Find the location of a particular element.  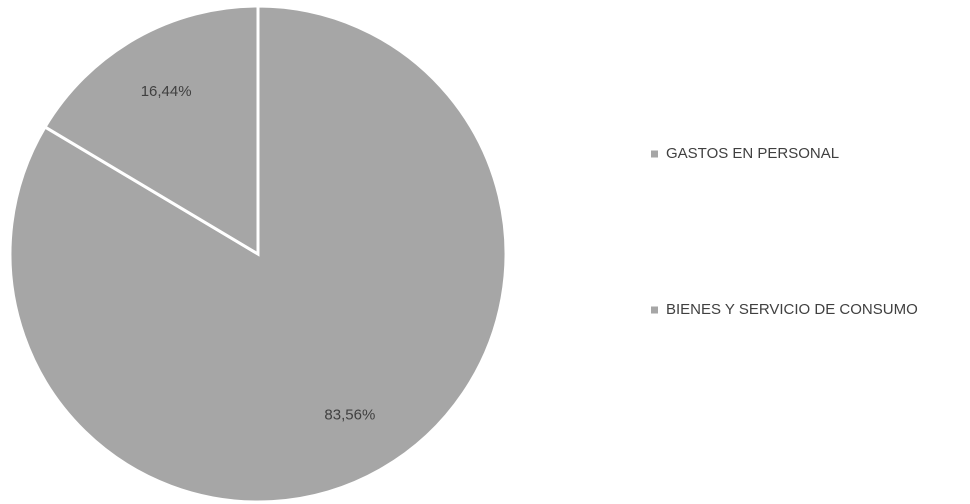

pie-slice is located at coordinates (151, 130).